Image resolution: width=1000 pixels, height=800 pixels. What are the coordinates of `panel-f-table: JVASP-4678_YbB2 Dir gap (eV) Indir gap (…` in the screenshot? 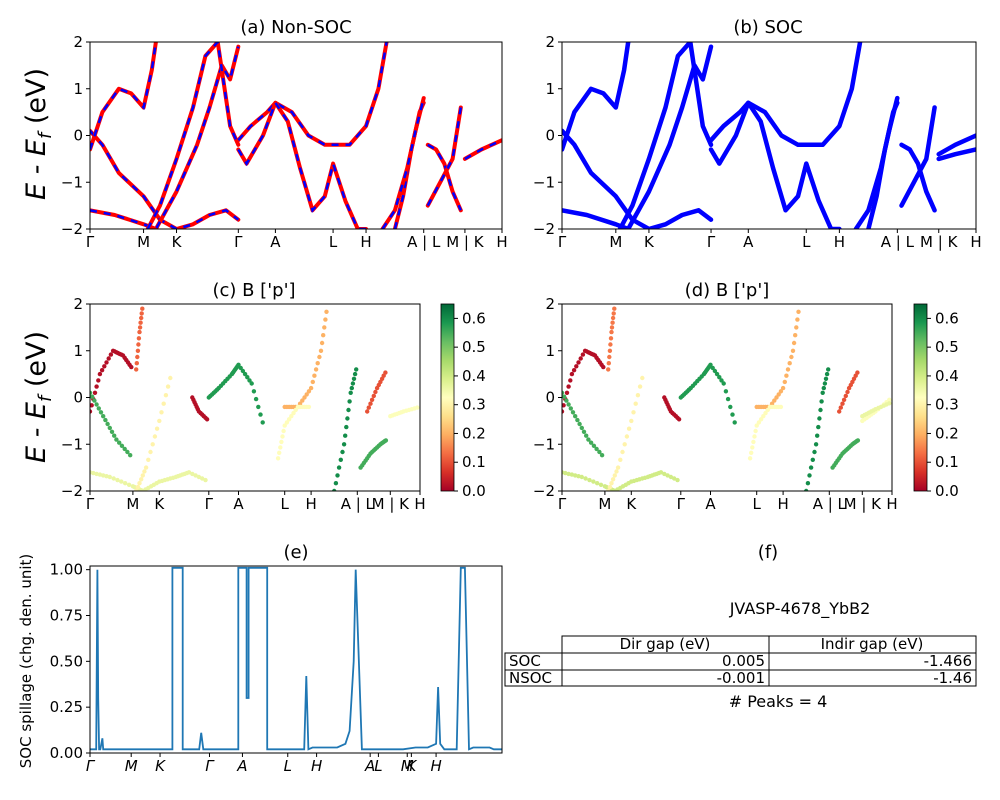 It's located at (740, 655).